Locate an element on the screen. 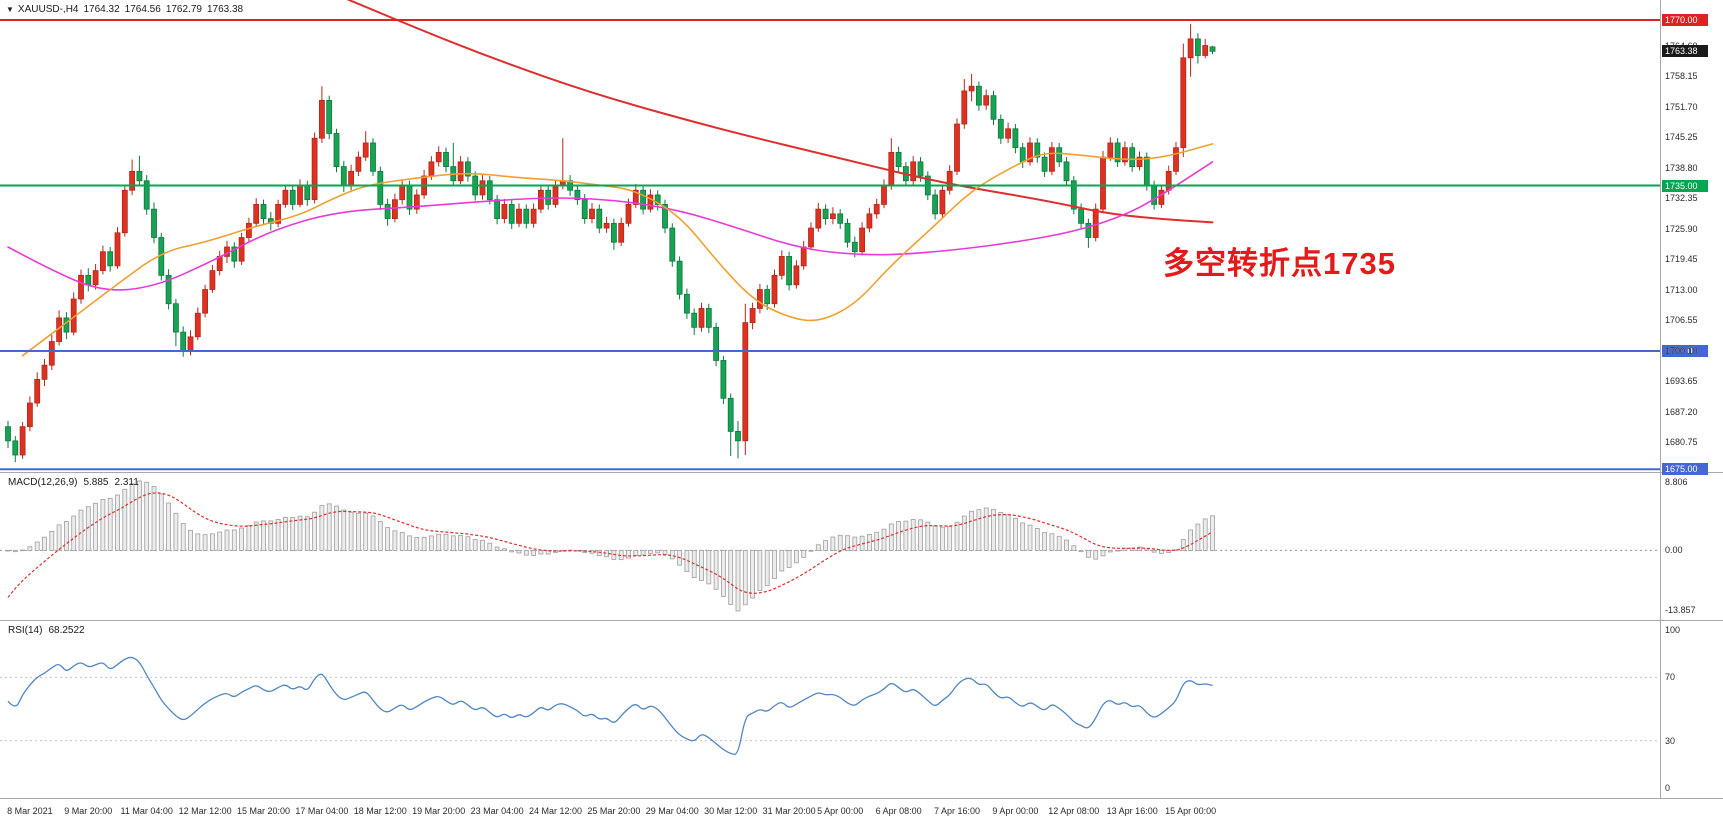 This screenshot has height=827, width=1723. price-badge-1700.00: 1700.00 is located at coordinates (1685, 351).